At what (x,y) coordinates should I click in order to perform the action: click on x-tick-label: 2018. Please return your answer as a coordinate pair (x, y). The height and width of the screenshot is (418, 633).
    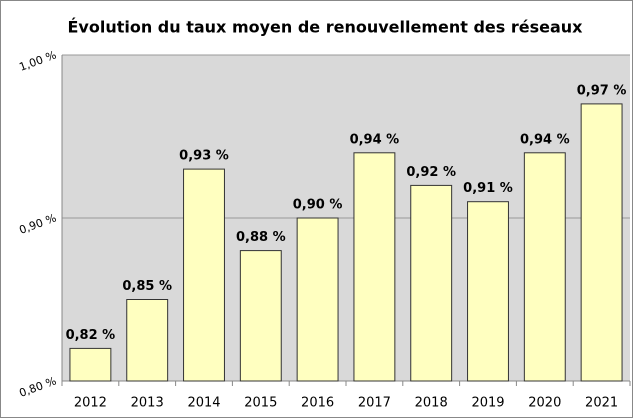
    Looking at the image, I should click on (431, 403).